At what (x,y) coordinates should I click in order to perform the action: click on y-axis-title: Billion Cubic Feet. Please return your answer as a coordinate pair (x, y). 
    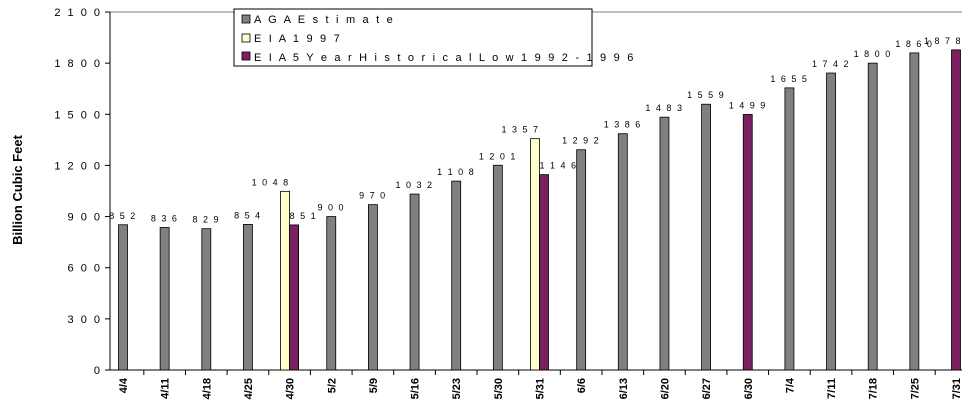
    Looking at the image, I should click on (17, 189).